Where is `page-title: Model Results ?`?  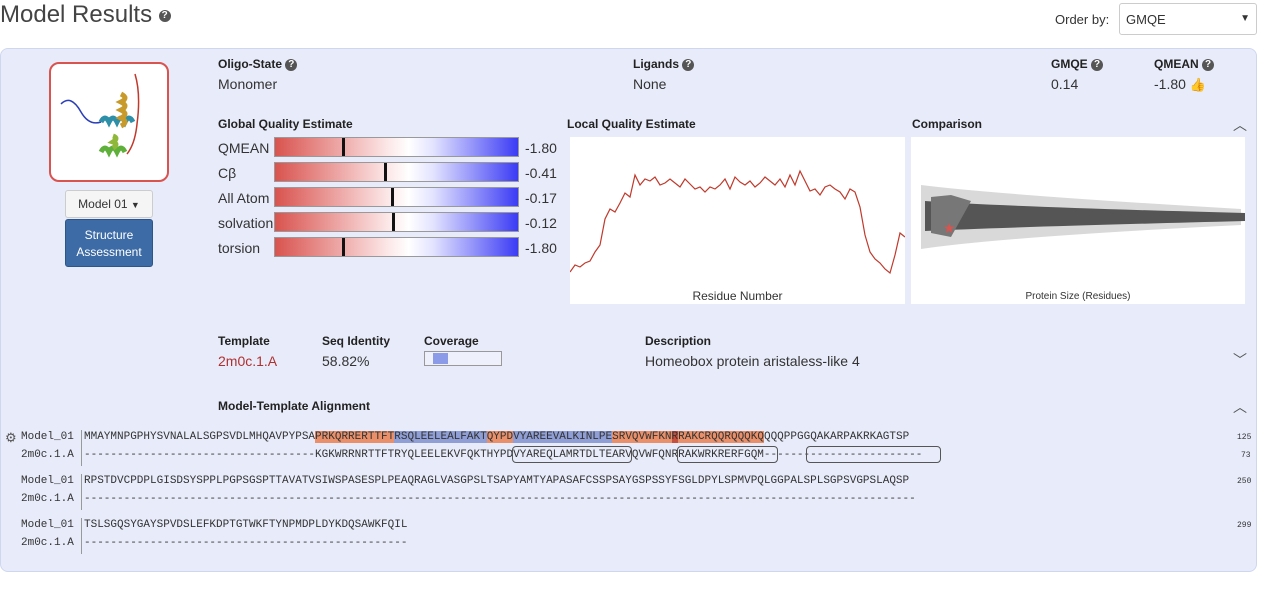
page-title: Model Results ? is located at coordinates (85, 15).